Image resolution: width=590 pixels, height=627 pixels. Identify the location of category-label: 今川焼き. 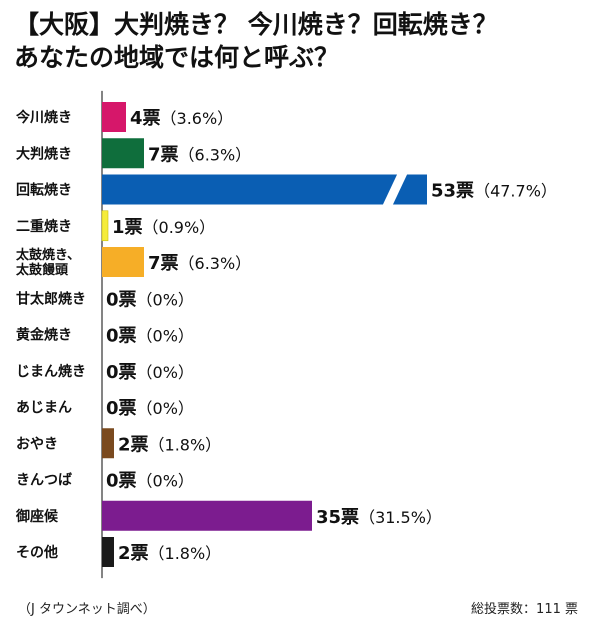
(43, 117).